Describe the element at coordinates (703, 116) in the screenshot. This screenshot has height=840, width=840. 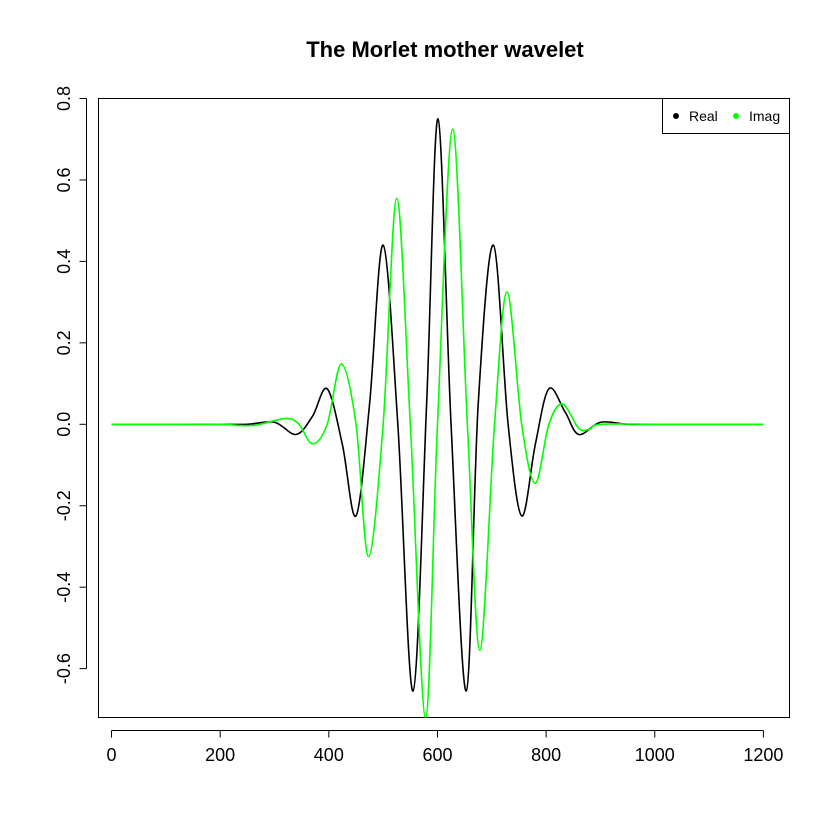
I see `legend-label-real: Real` at that location.